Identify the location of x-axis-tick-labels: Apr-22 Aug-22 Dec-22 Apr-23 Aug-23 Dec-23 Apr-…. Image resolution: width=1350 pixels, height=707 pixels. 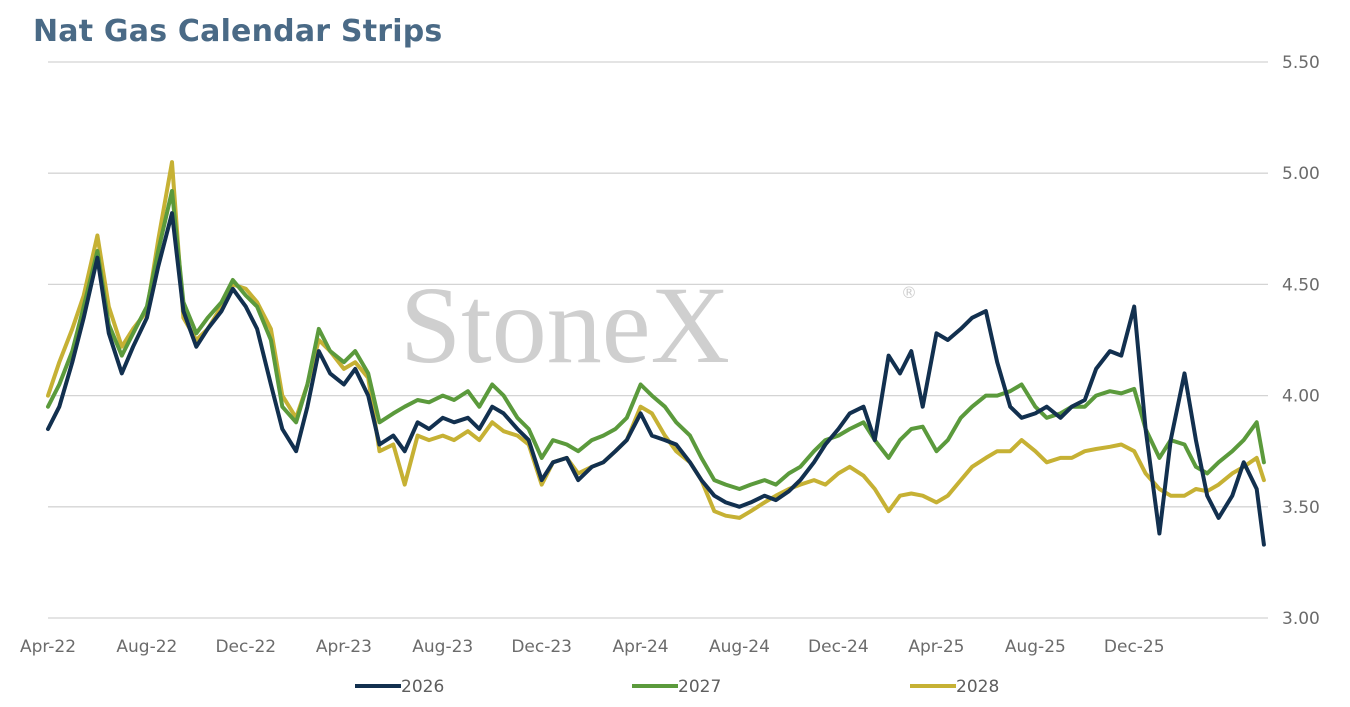
(592, 647).